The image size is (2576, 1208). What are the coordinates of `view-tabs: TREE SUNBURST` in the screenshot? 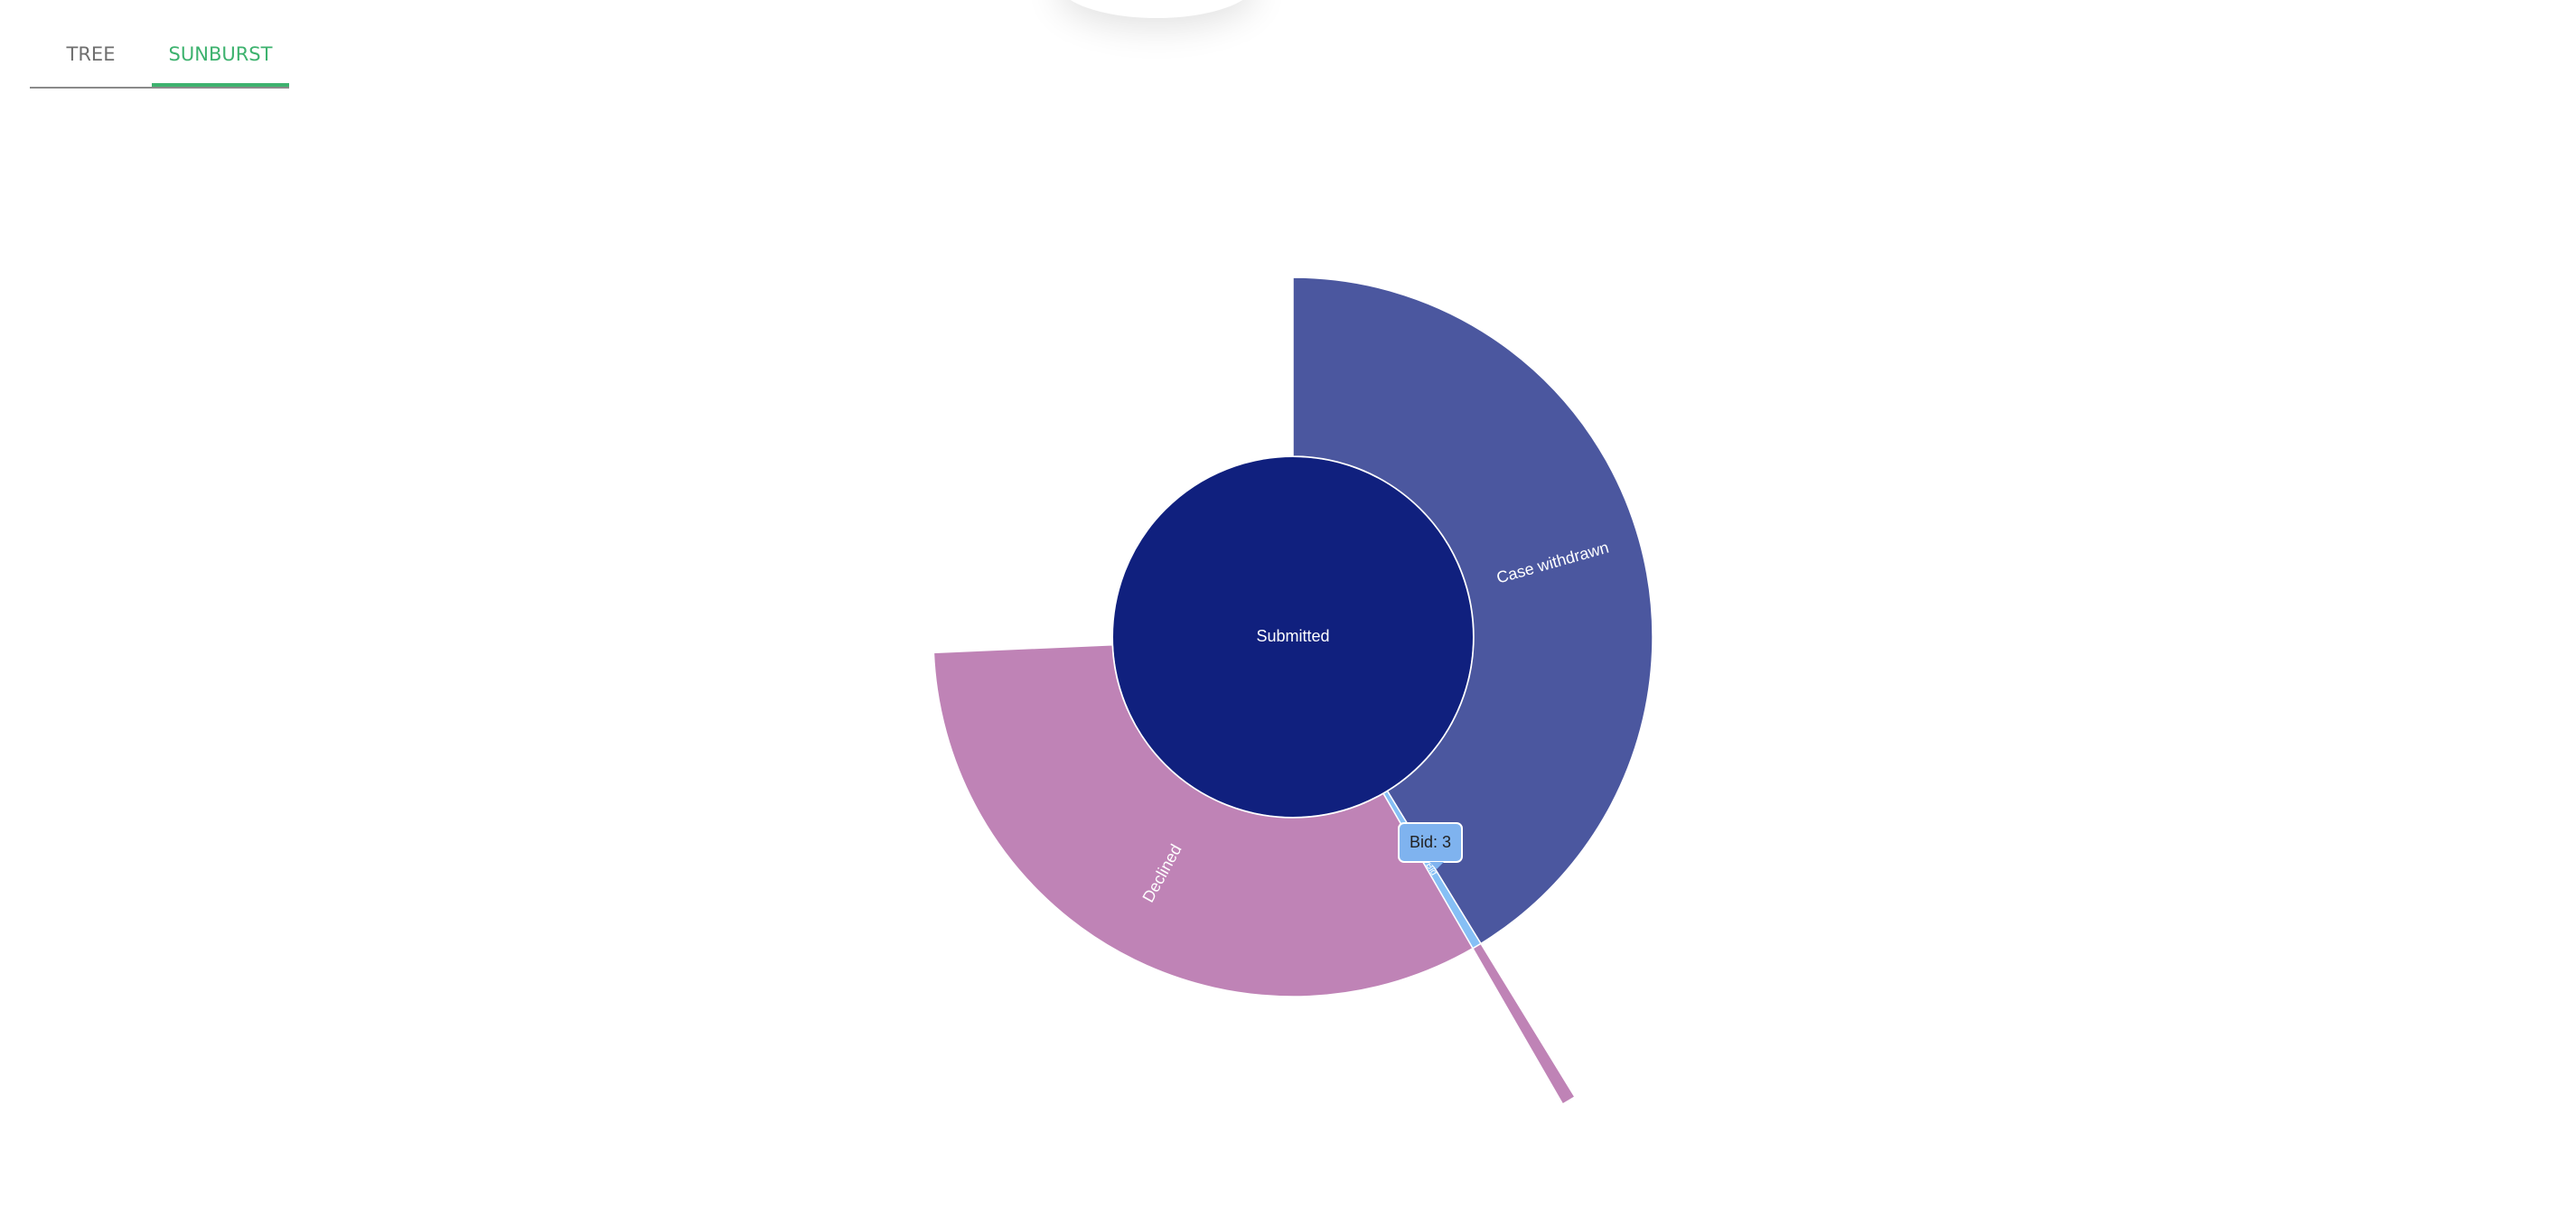 It's located at (159, 62).